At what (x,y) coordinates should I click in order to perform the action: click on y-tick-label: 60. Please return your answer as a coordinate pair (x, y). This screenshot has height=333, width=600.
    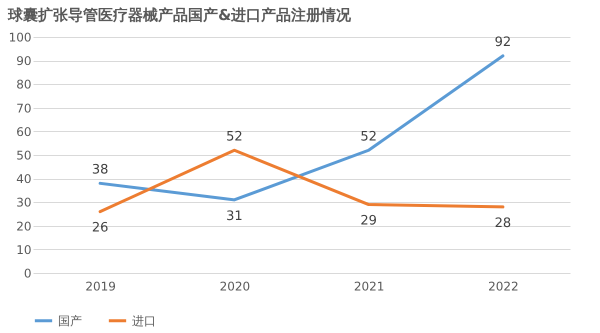
    Looking at the image, I should click on (24, 131).